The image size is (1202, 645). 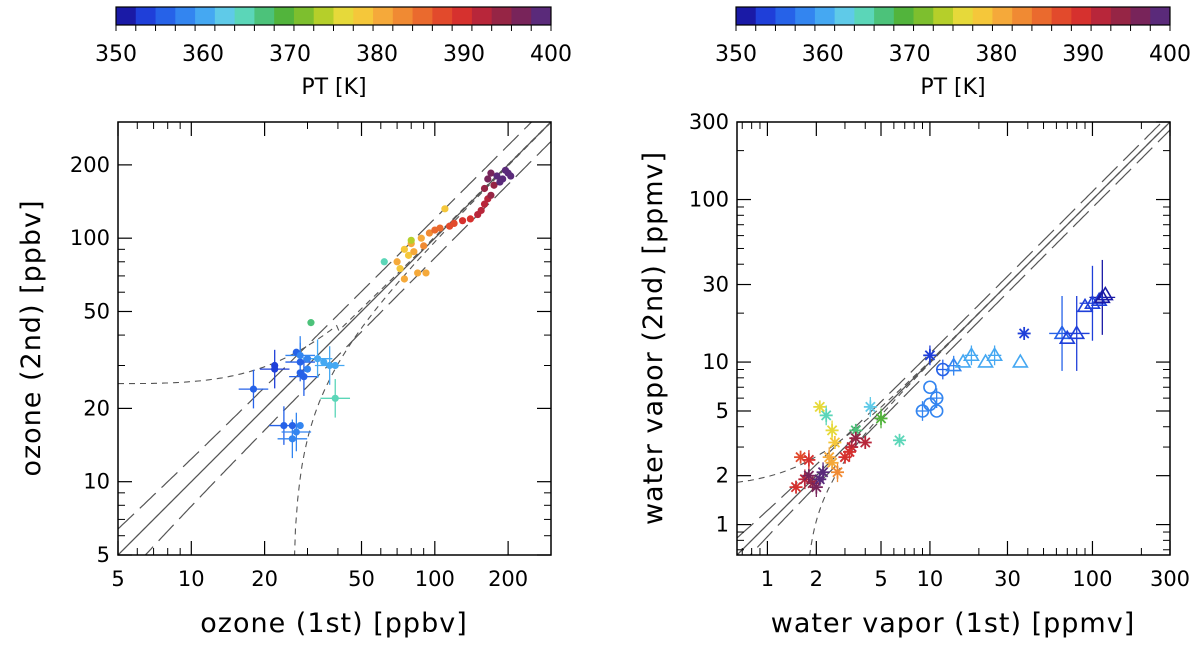 I want to click on uncertainty-curve-upper, so click(x=334, y=253).